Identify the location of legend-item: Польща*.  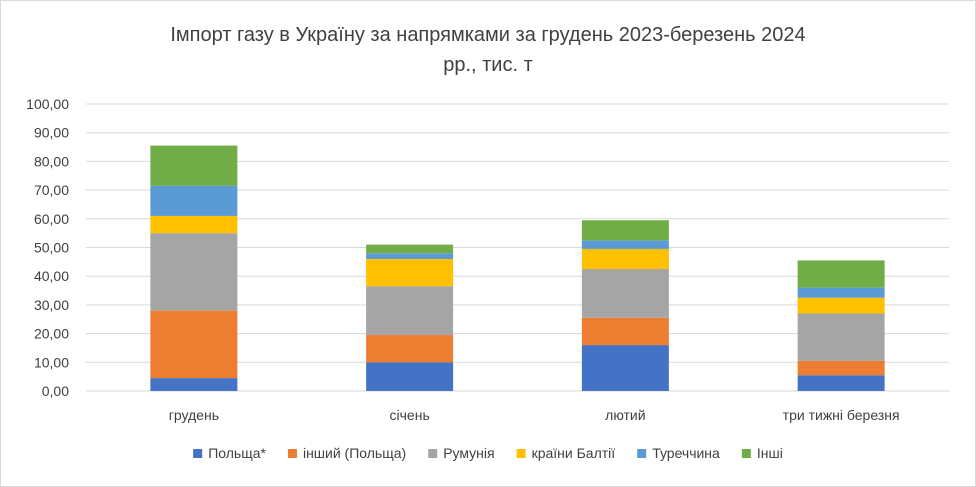
(229, 453).